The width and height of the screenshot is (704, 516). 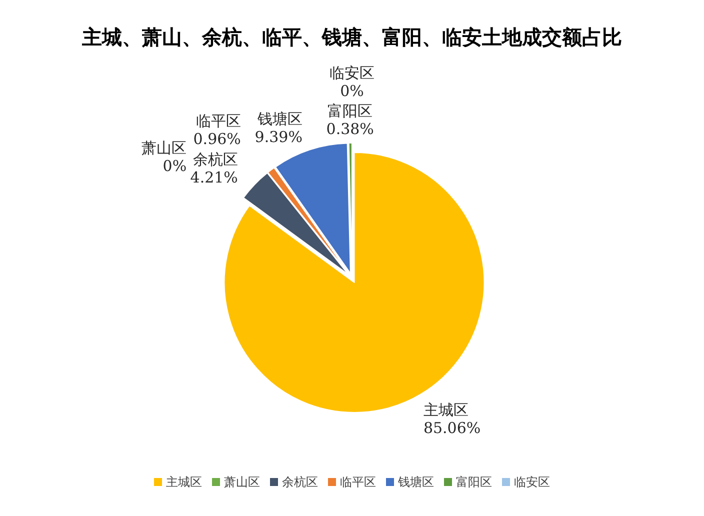 I want to click on legend-label: 主城区, so click(x=184, y=482).